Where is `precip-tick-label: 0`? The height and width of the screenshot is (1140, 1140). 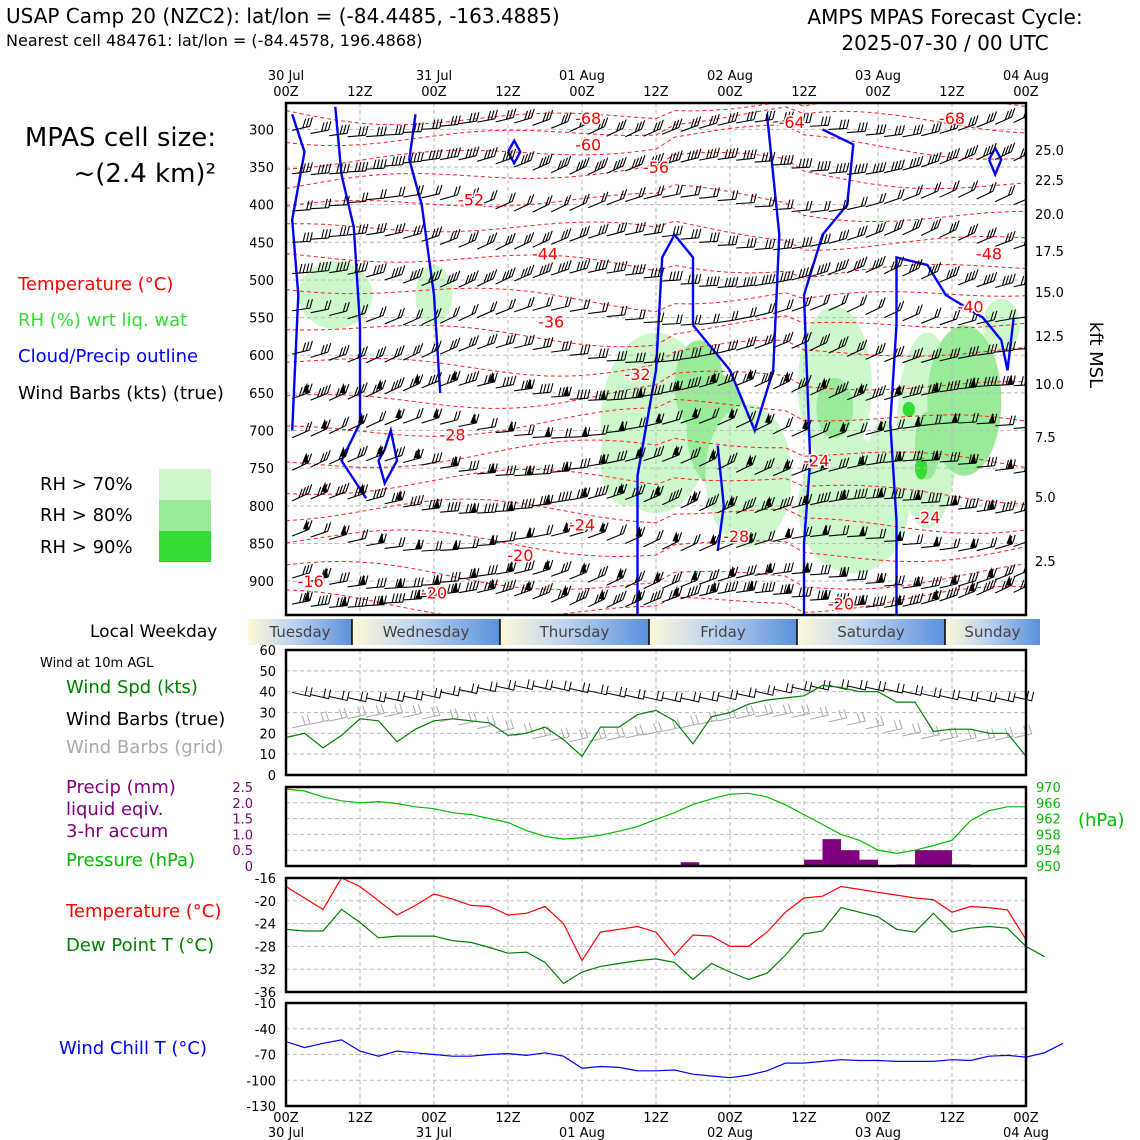 precip-tick-label: 0 is located at coordinates (249, 867).